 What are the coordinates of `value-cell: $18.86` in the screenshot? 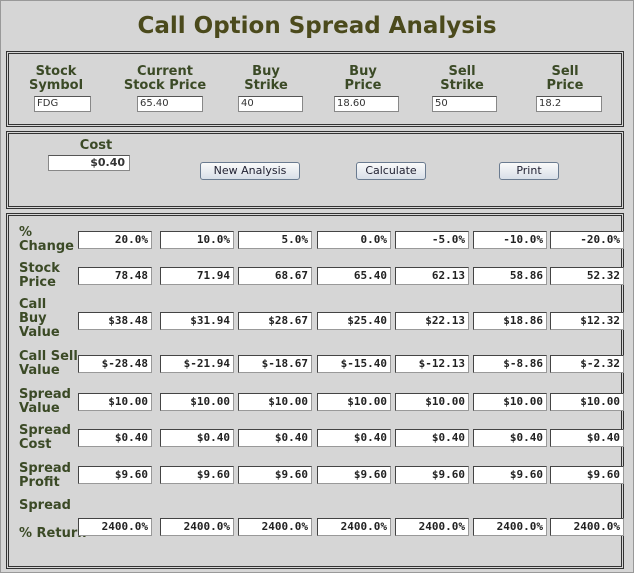 It's located at (510, 321).